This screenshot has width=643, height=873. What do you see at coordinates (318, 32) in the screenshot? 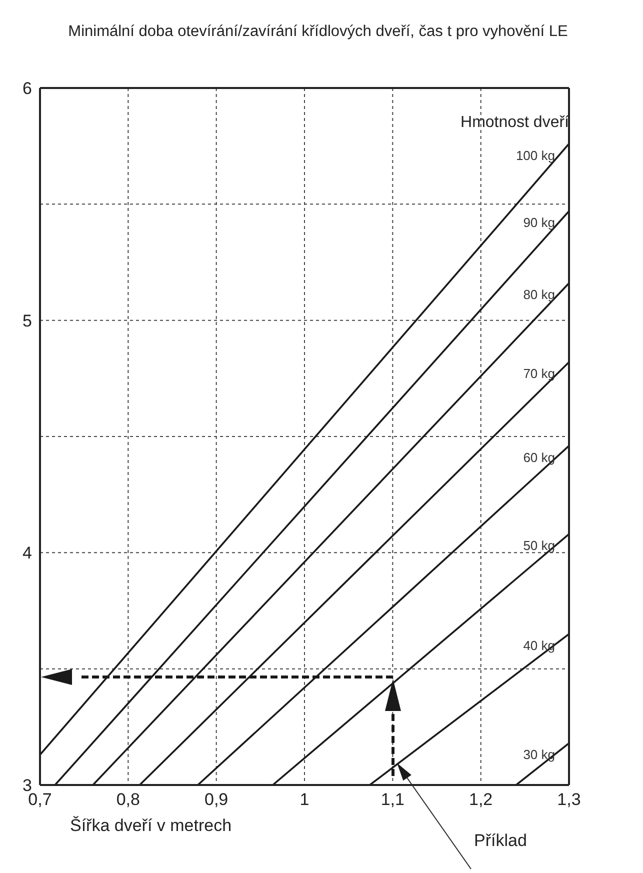
I see `chart-title: Minimální doba otevírání/zavírání křídlových dveří, čas t pro vyhovění LE` at bounding box center [318, 32].